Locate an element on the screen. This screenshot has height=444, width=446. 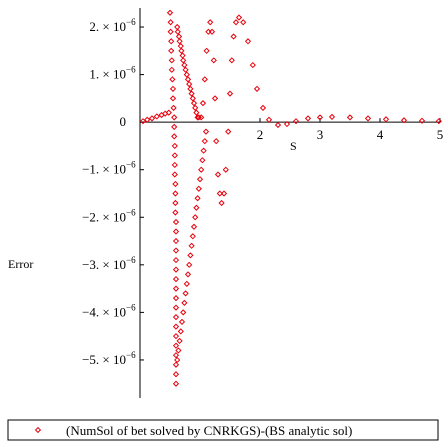
y-tick-label-6: −4. × 10 is located at coordinates (104, 311).